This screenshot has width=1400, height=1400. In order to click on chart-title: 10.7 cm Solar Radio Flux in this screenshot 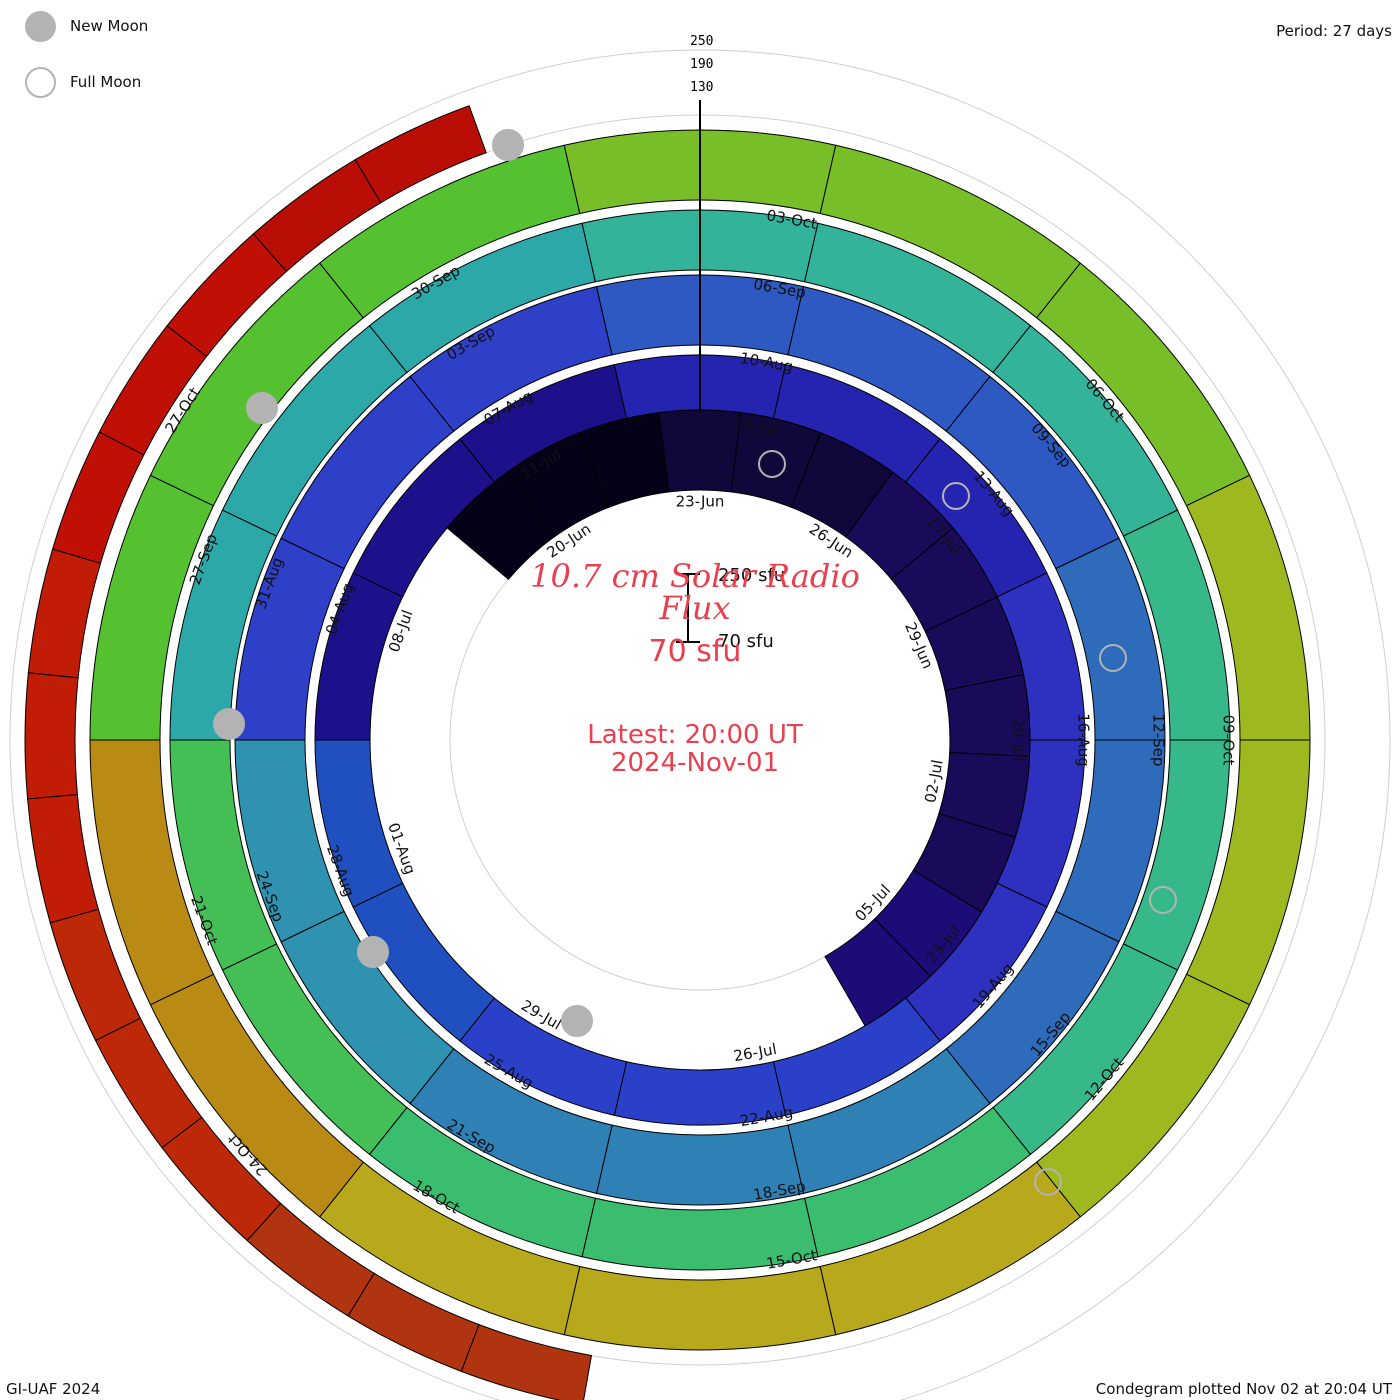, I will do `click(695, 592)`.